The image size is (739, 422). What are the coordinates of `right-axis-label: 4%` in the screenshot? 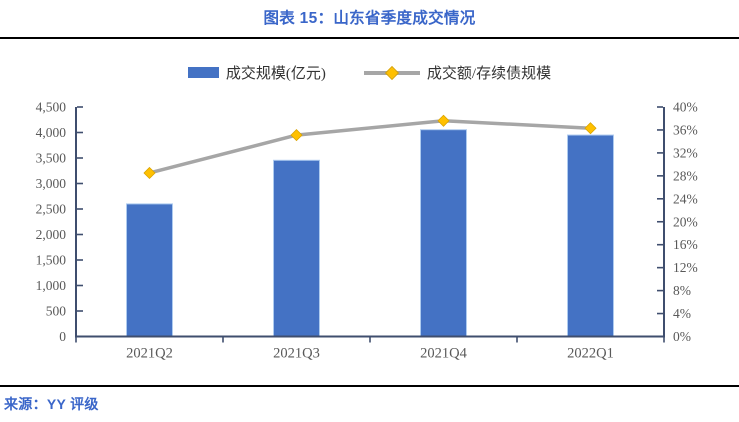 It's located at (682, 313).